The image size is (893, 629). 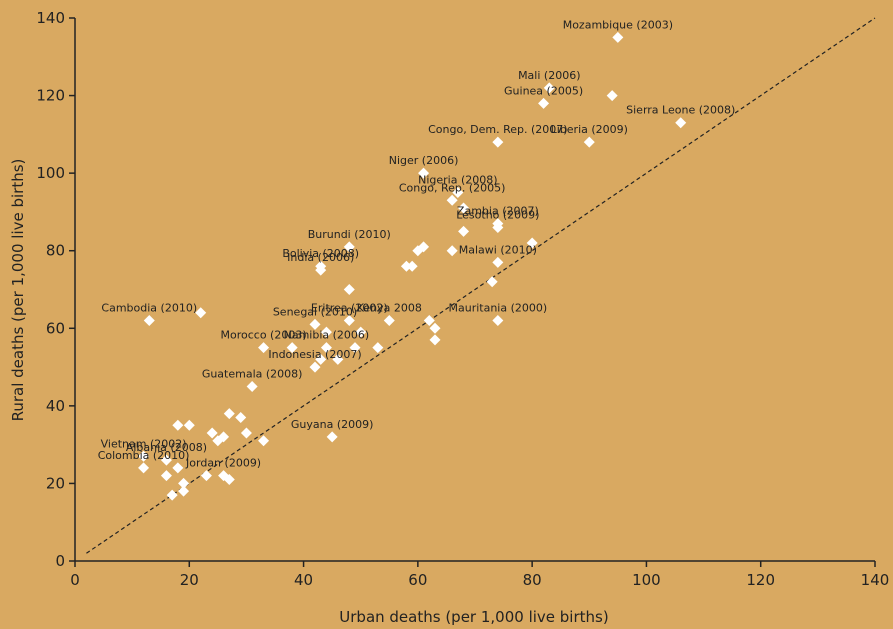 I want to click on point-label: Zambia (2007), so click(x=498, y=211).